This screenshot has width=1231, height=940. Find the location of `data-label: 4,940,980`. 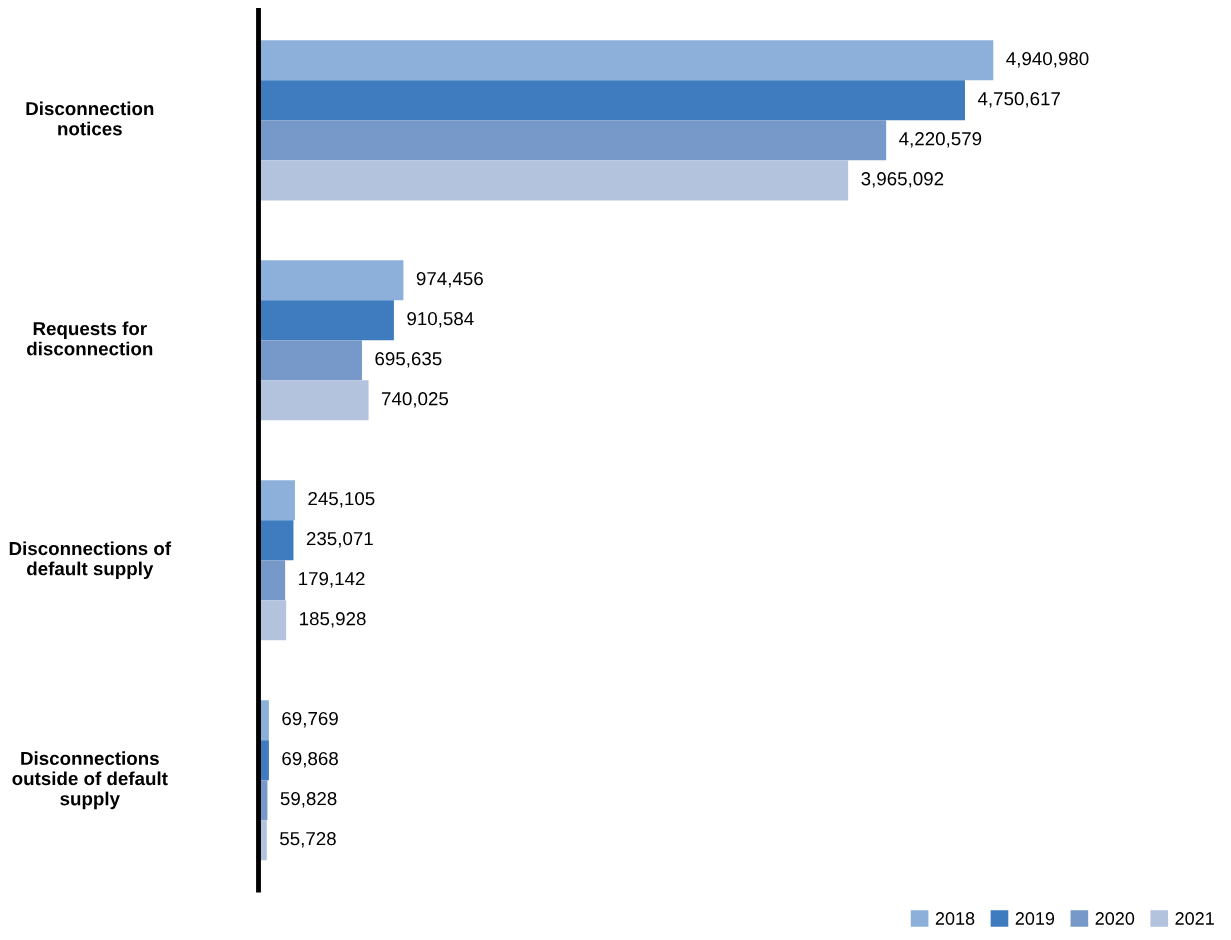

data-label: 4,940,980 is located at coordinates (1047, 60).